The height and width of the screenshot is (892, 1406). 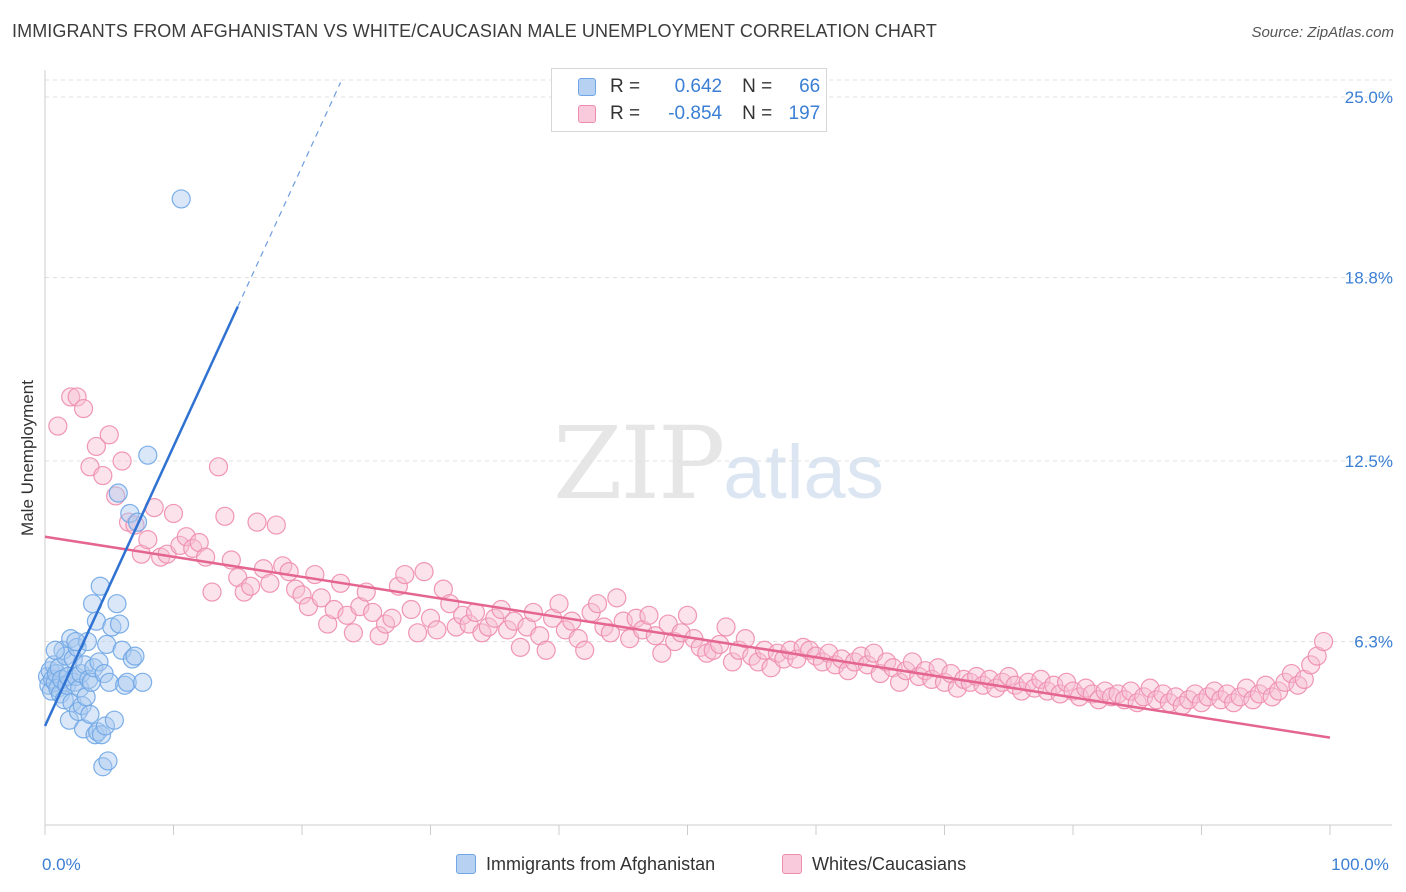 I want to click on trend-line-afghanistan, so click(x=141, y=516).